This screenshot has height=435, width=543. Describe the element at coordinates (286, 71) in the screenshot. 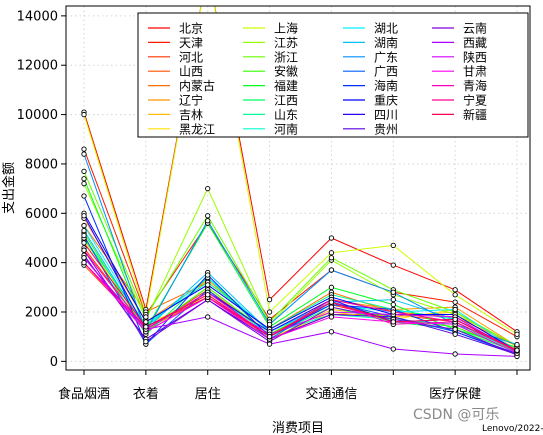

I see `legend-label: 安徽` at that location.